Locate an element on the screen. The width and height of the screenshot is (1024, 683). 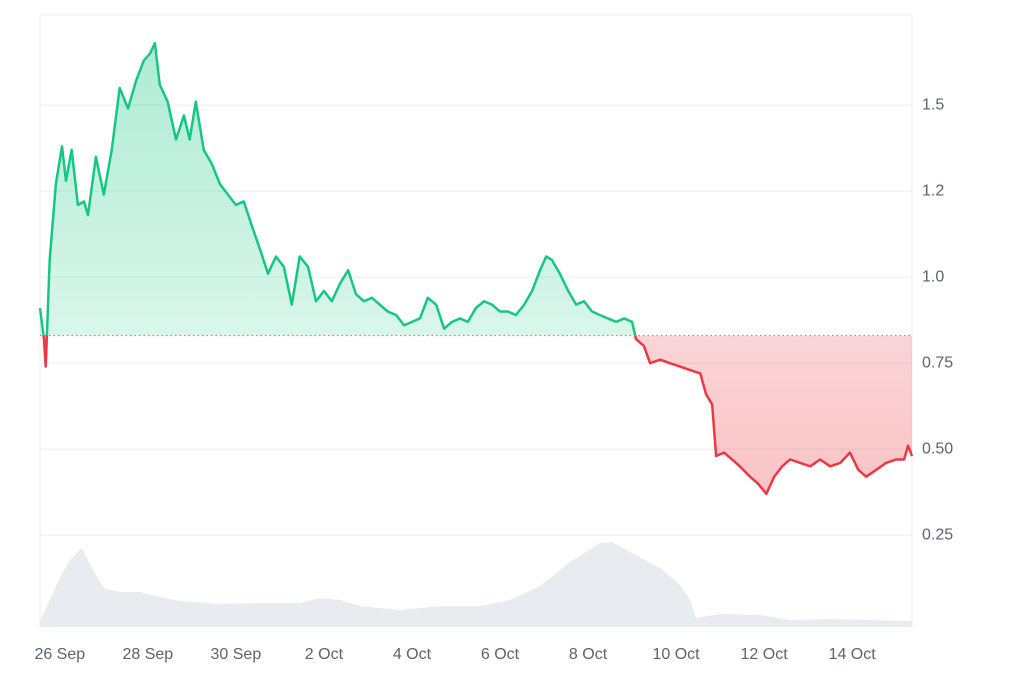
x-tick-label: 4 Oct is located at coordinates (412, 654).